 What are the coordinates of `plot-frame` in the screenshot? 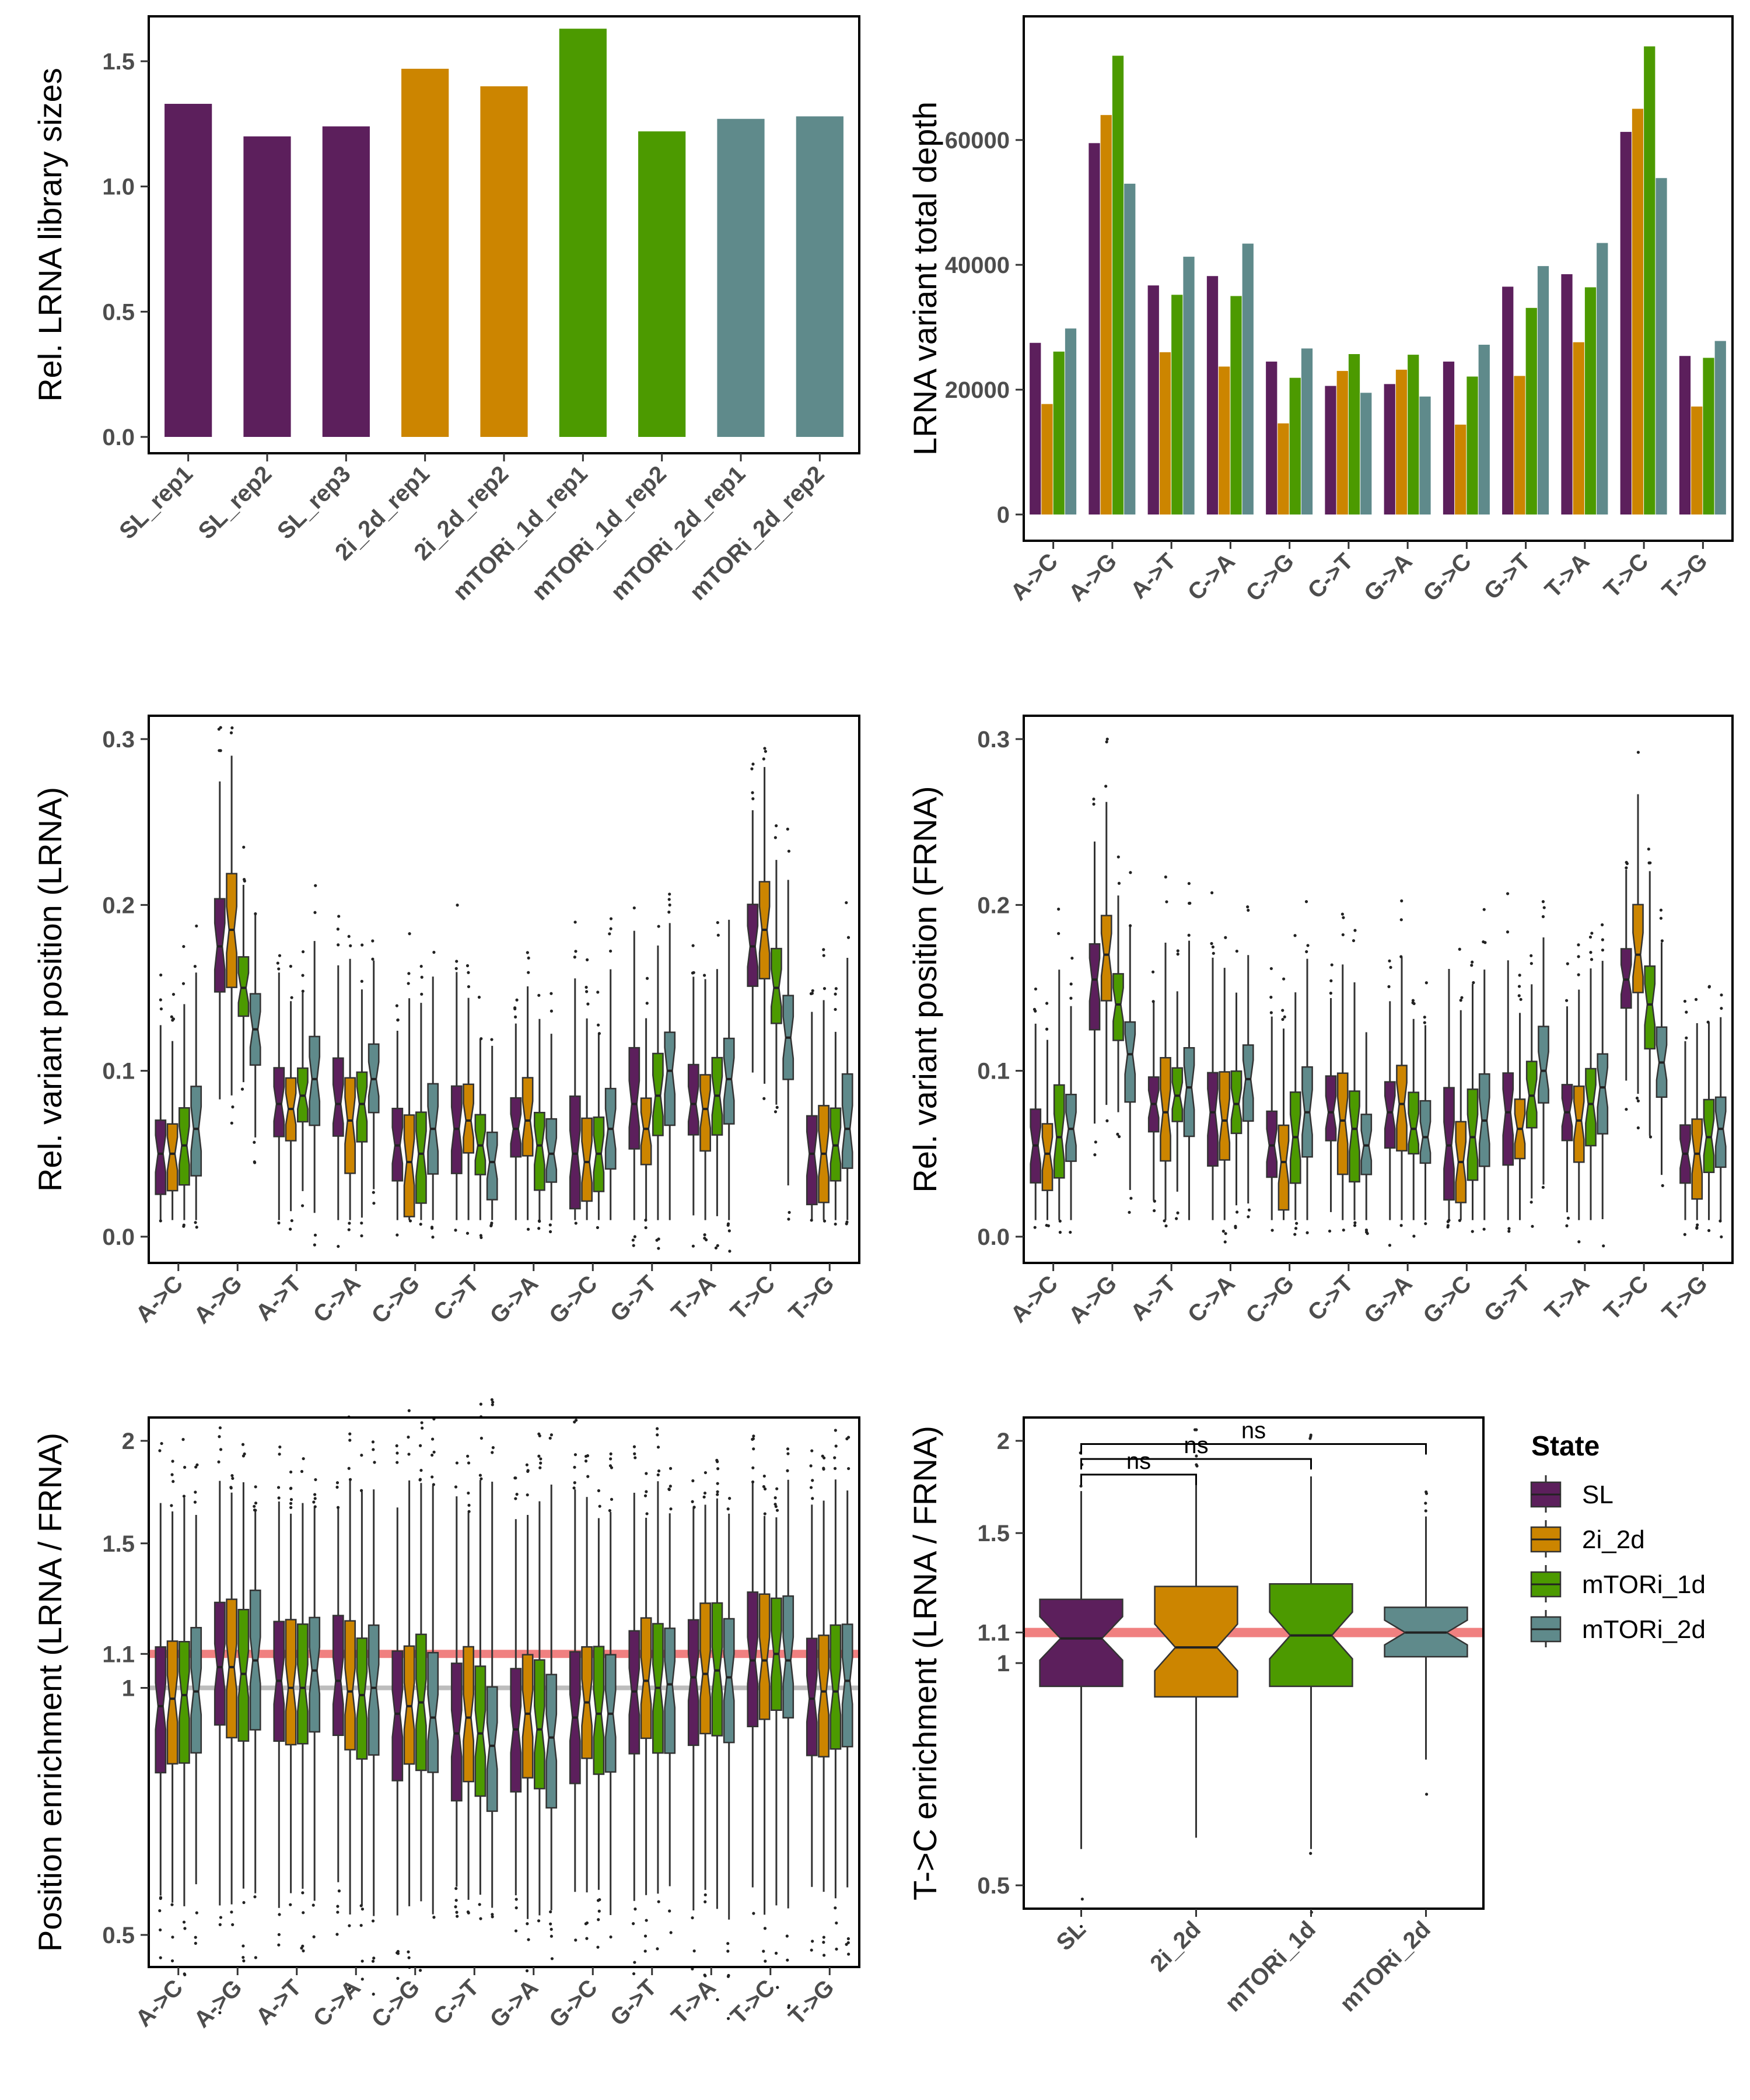 It's located at (1378, 278).